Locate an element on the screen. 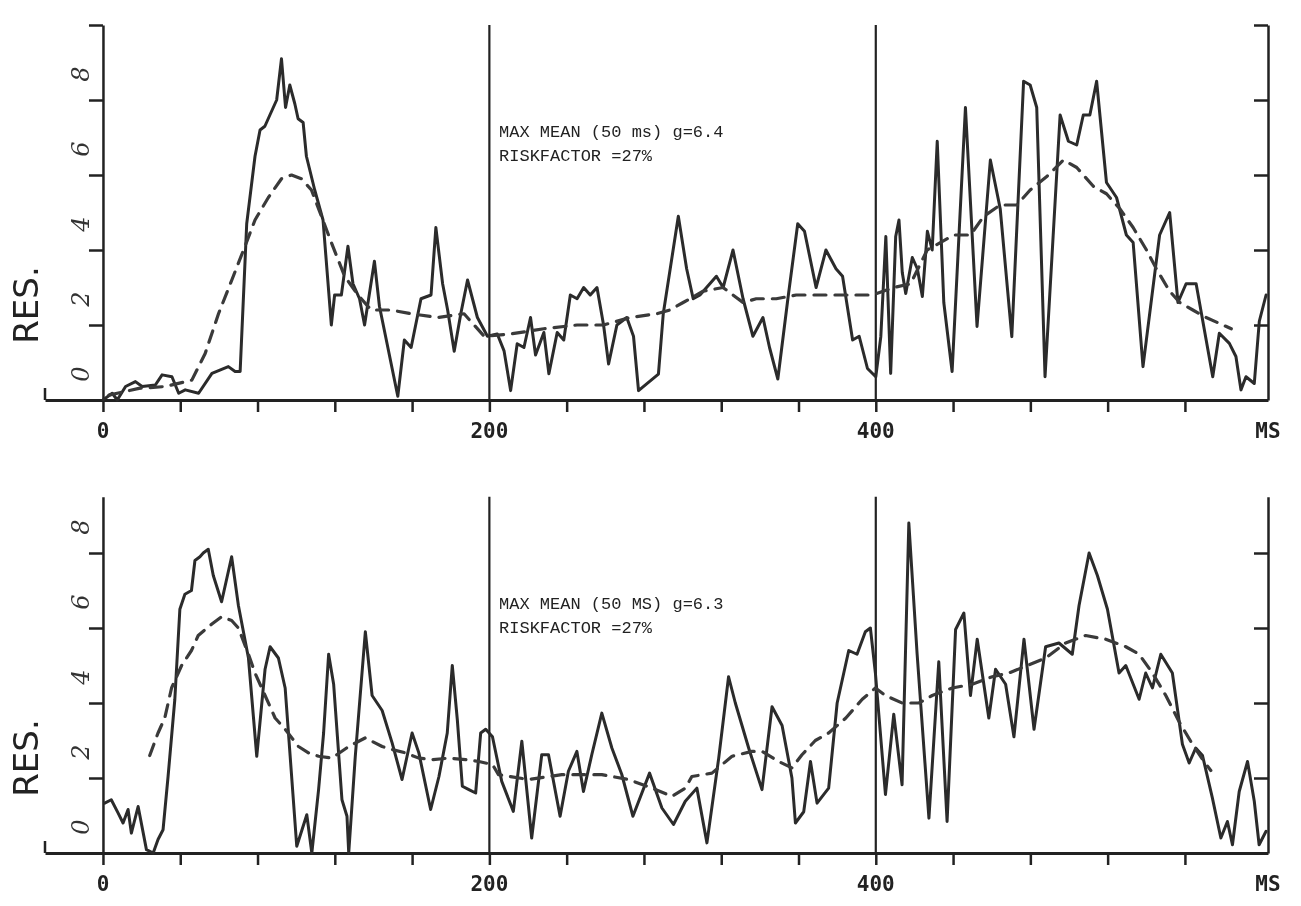 The width and height of the screenshot is (1301, 906). annotation: MAX MEAN (50 ms) g=6.4 is located at coordinates (611, 132).